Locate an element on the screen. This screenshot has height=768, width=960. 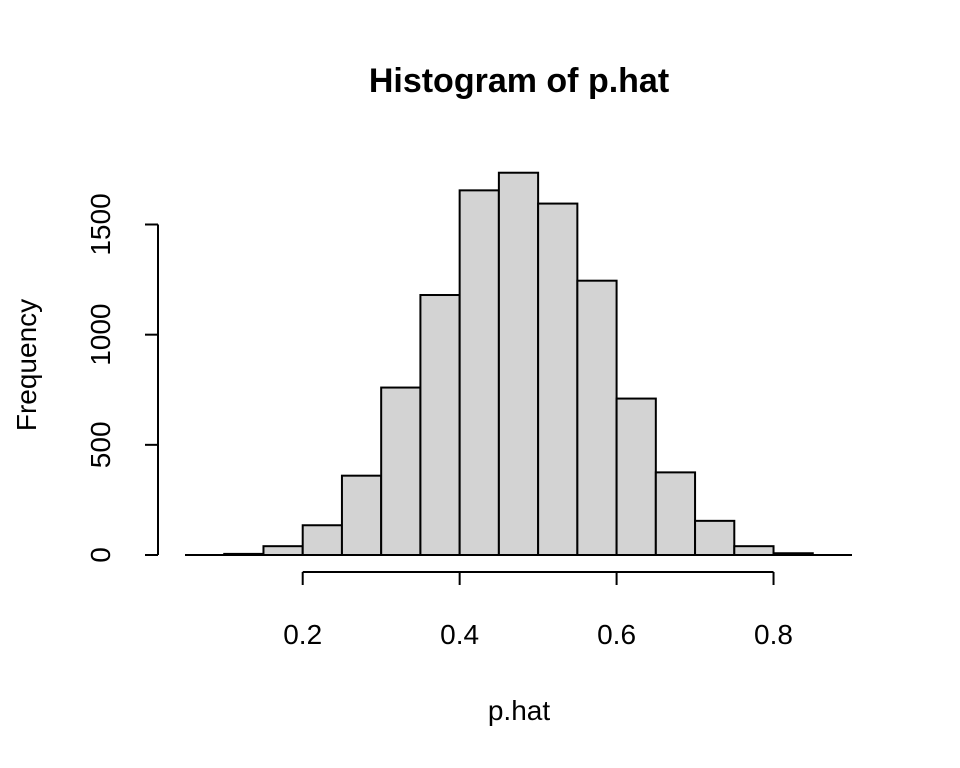
x-tick-label: 0.6 is located at coordinates (616, 634).